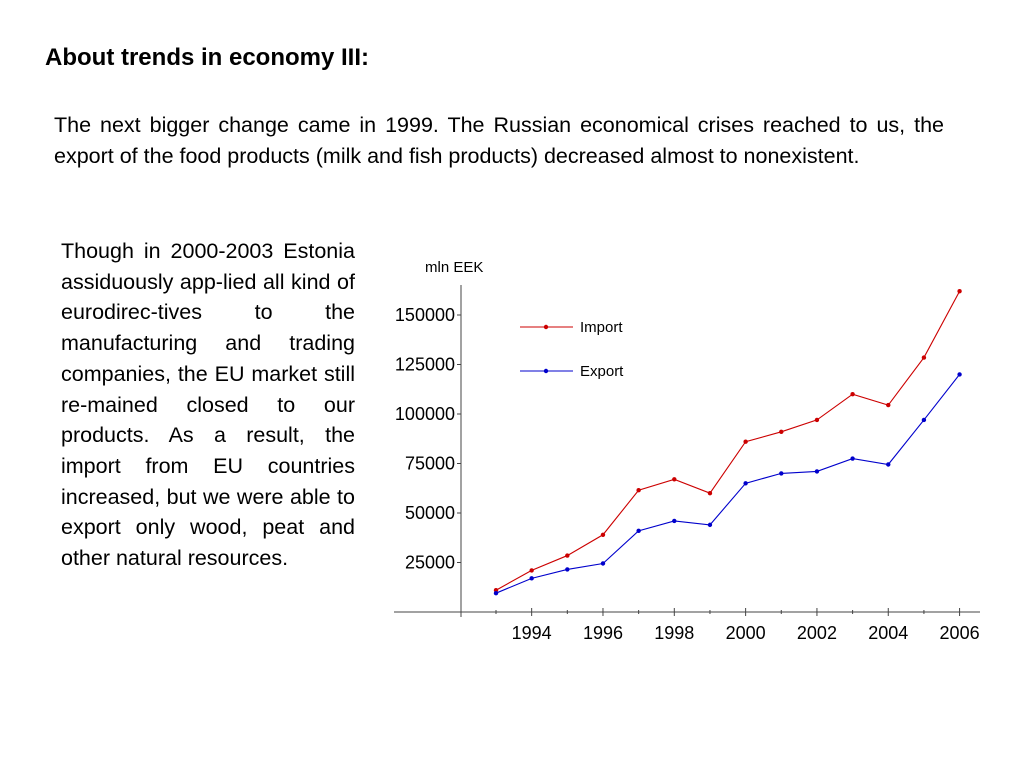 The height and width of the screenshot is (768, 1024). Describe the element at coordinates (430, 464) in the screenshot. I see `y-tick-label: 75000` at that location.